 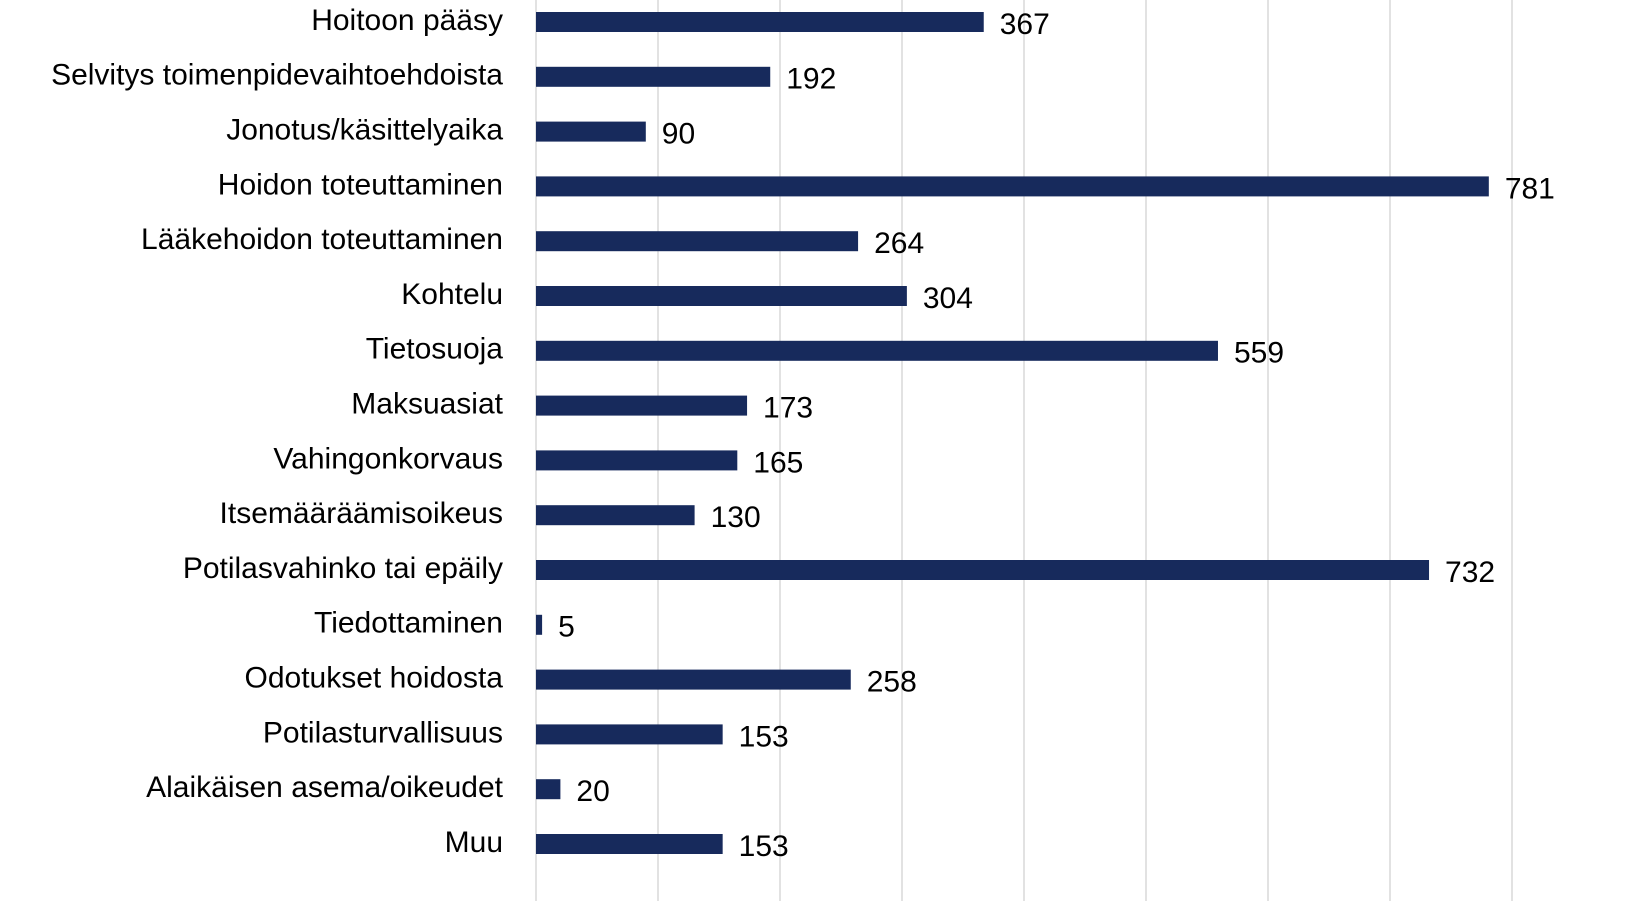 I want to click on value-label: 90, so click(x=678, y=134).